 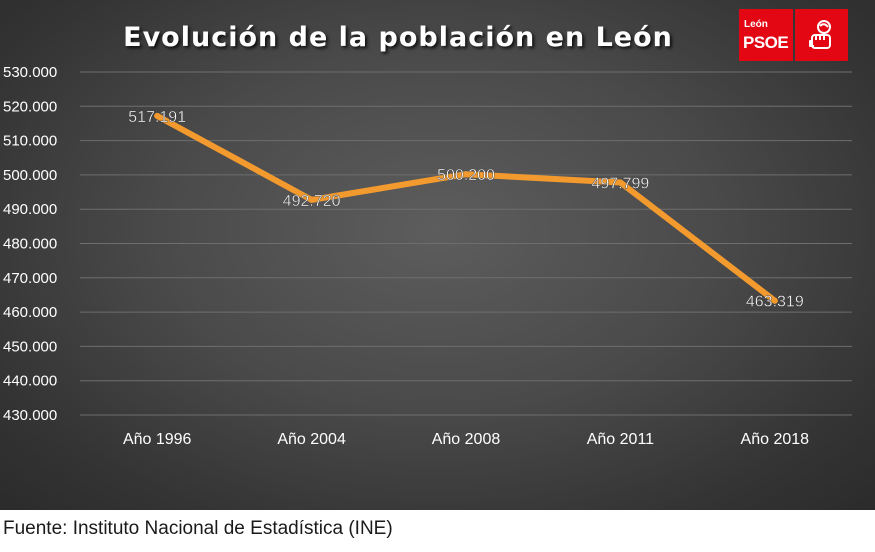 What do you see at coordinates (766, 42) in the screenshot?
I see `logo-party: PSOE` at bounding box center [766, 42].